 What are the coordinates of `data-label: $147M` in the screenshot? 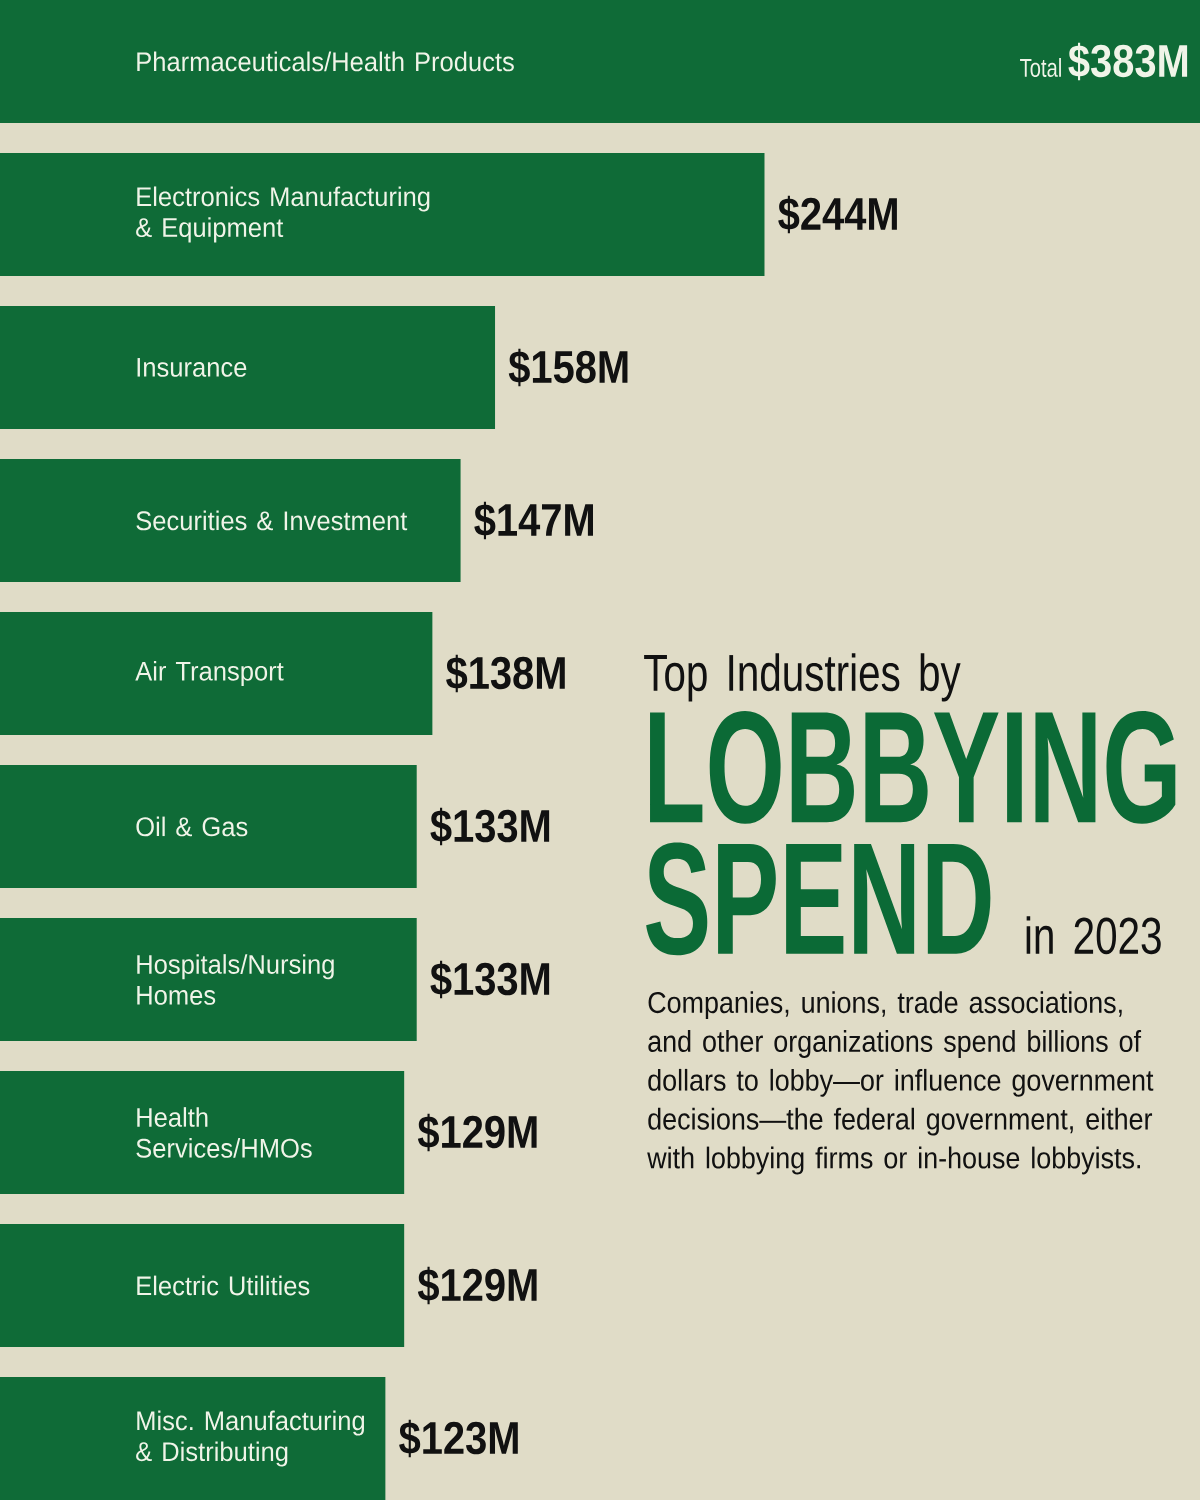 It's located at (533, 520).